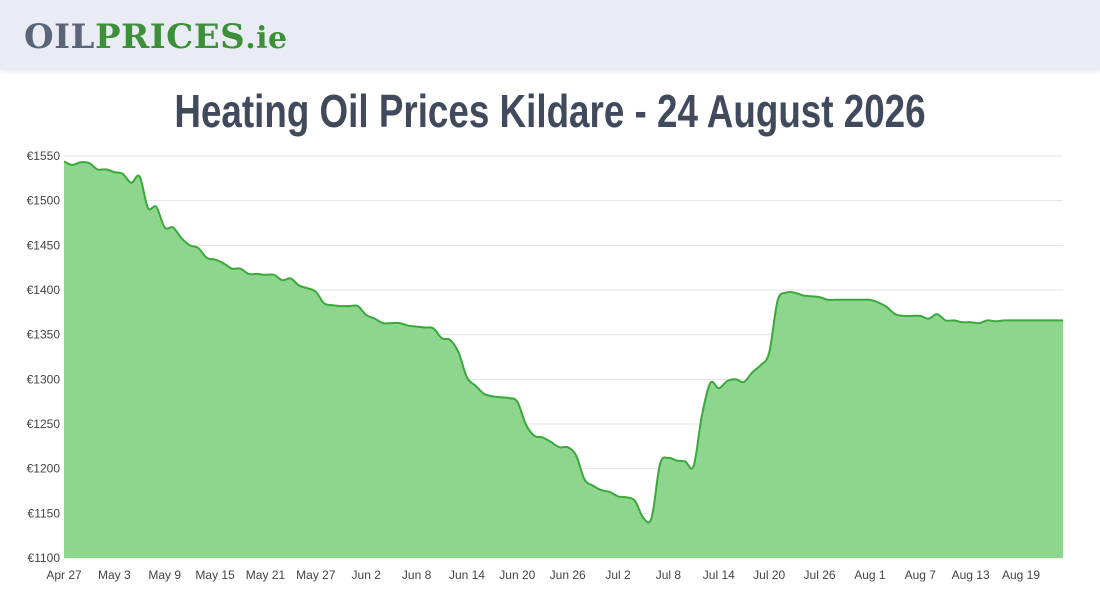 The image size is (1100, 600). What do you see at coordinates (215, 575) in the screenshot?
I see `x-tick-label: May 15` at bounding box center [215, 575].